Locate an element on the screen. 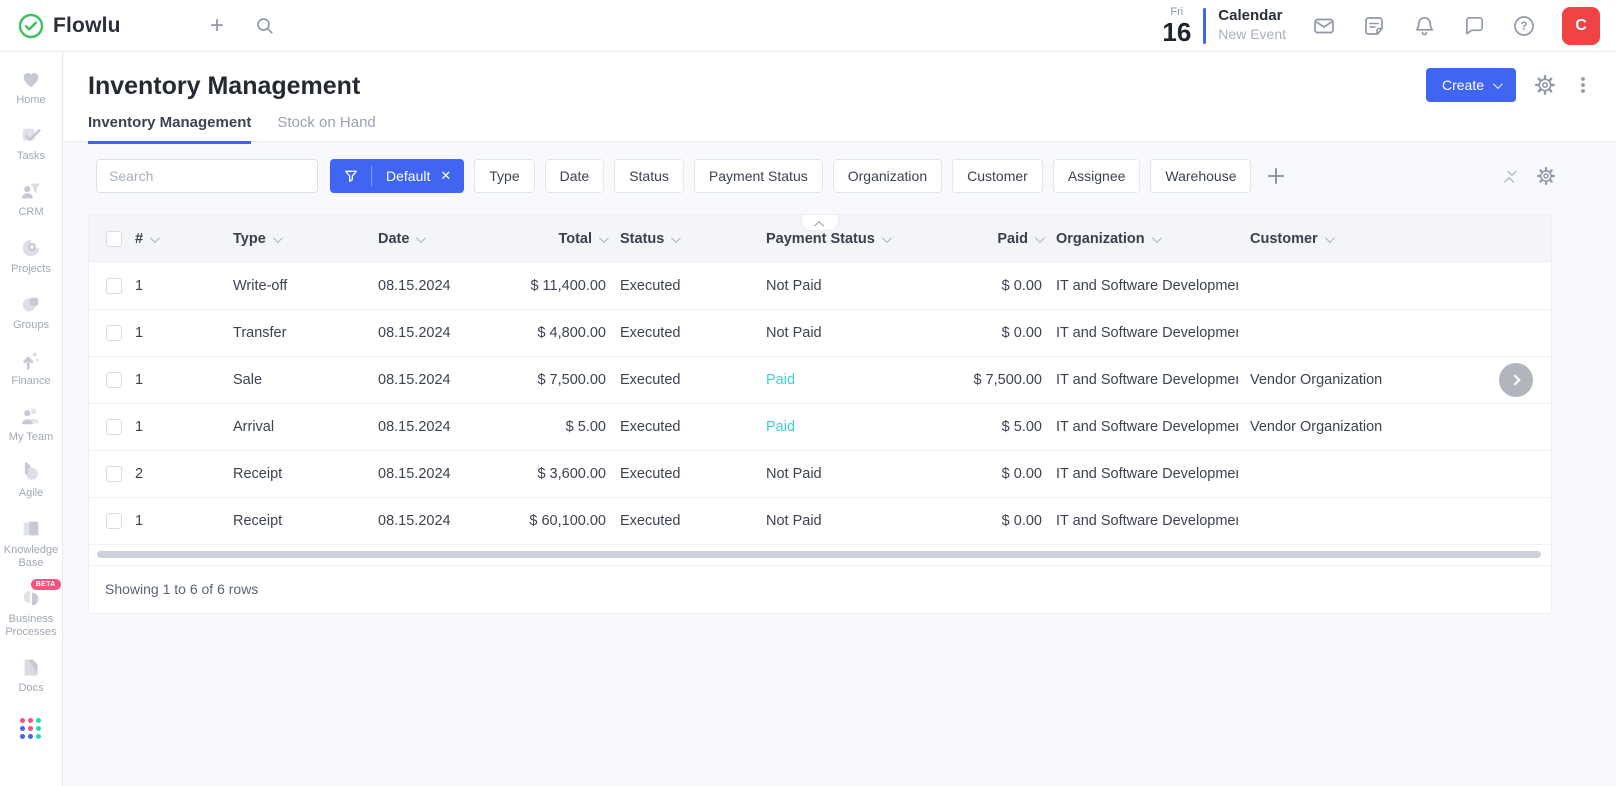 Image resolution: width=1616 pixels, height=786 pixels. chat-icon is located at coordinates (1474, 26).